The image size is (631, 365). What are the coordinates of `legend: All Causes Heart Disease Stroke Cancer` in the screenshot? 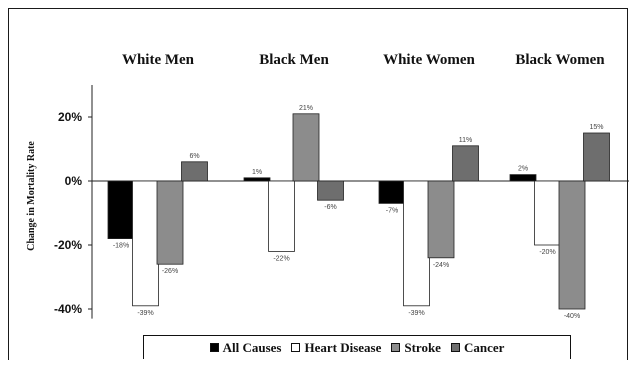 It's located at (357, 347).